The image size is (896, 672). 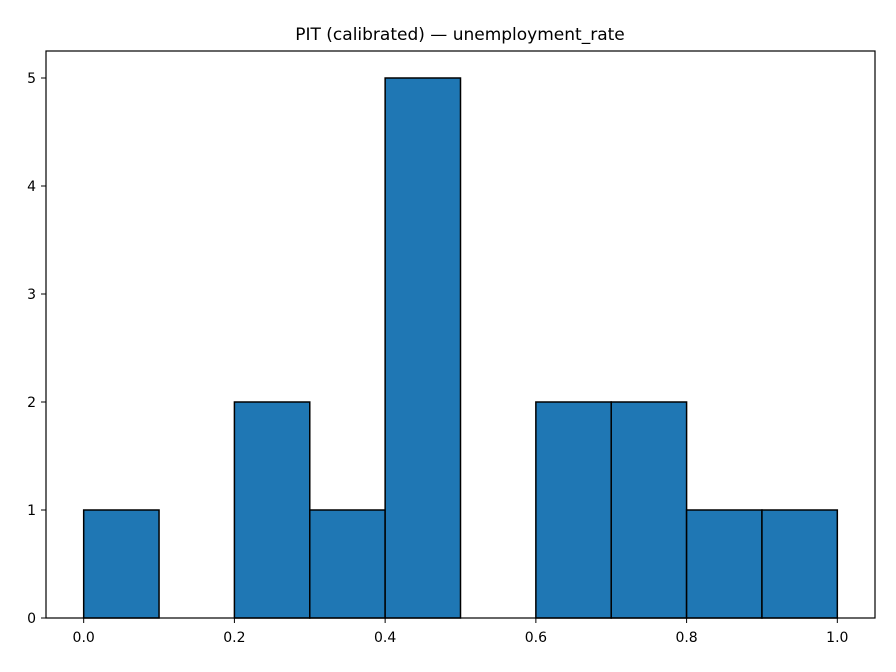 I want to click on y-tick-label-2: 2, so click(x=31, y=403).